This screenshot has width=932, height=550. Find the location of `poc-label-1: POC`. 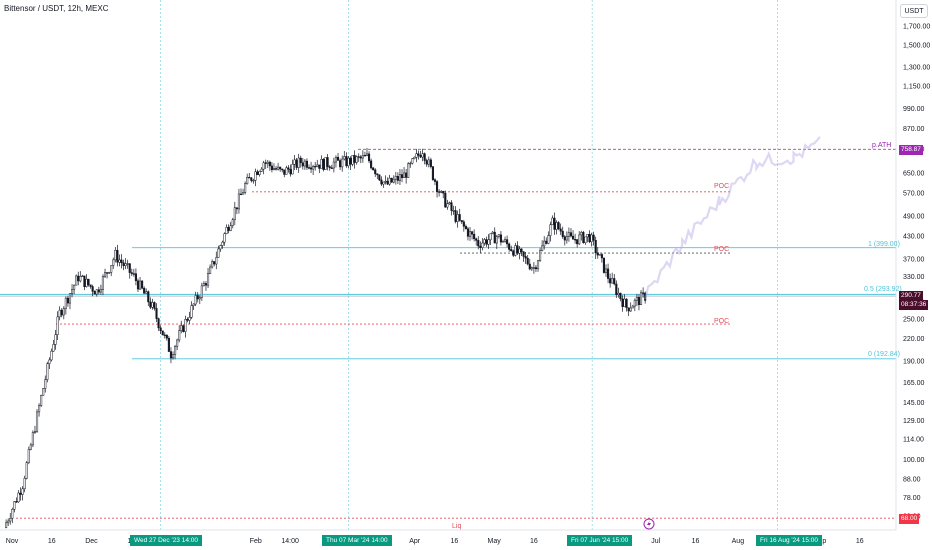

poc-label-1: POC is located at coordinates (721, 186).